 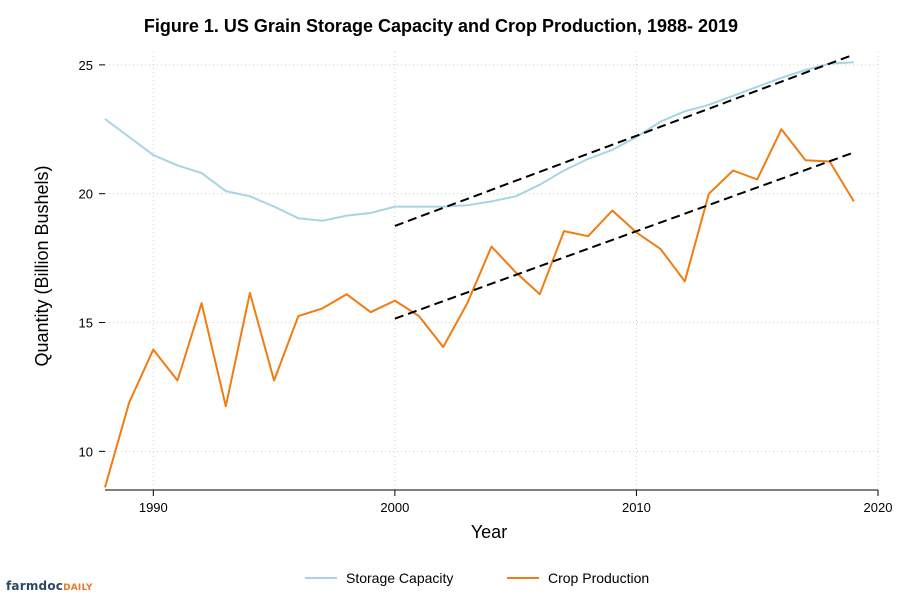 I want to click on x-tick-label-2020: 2020, so click(x=878, y=507).